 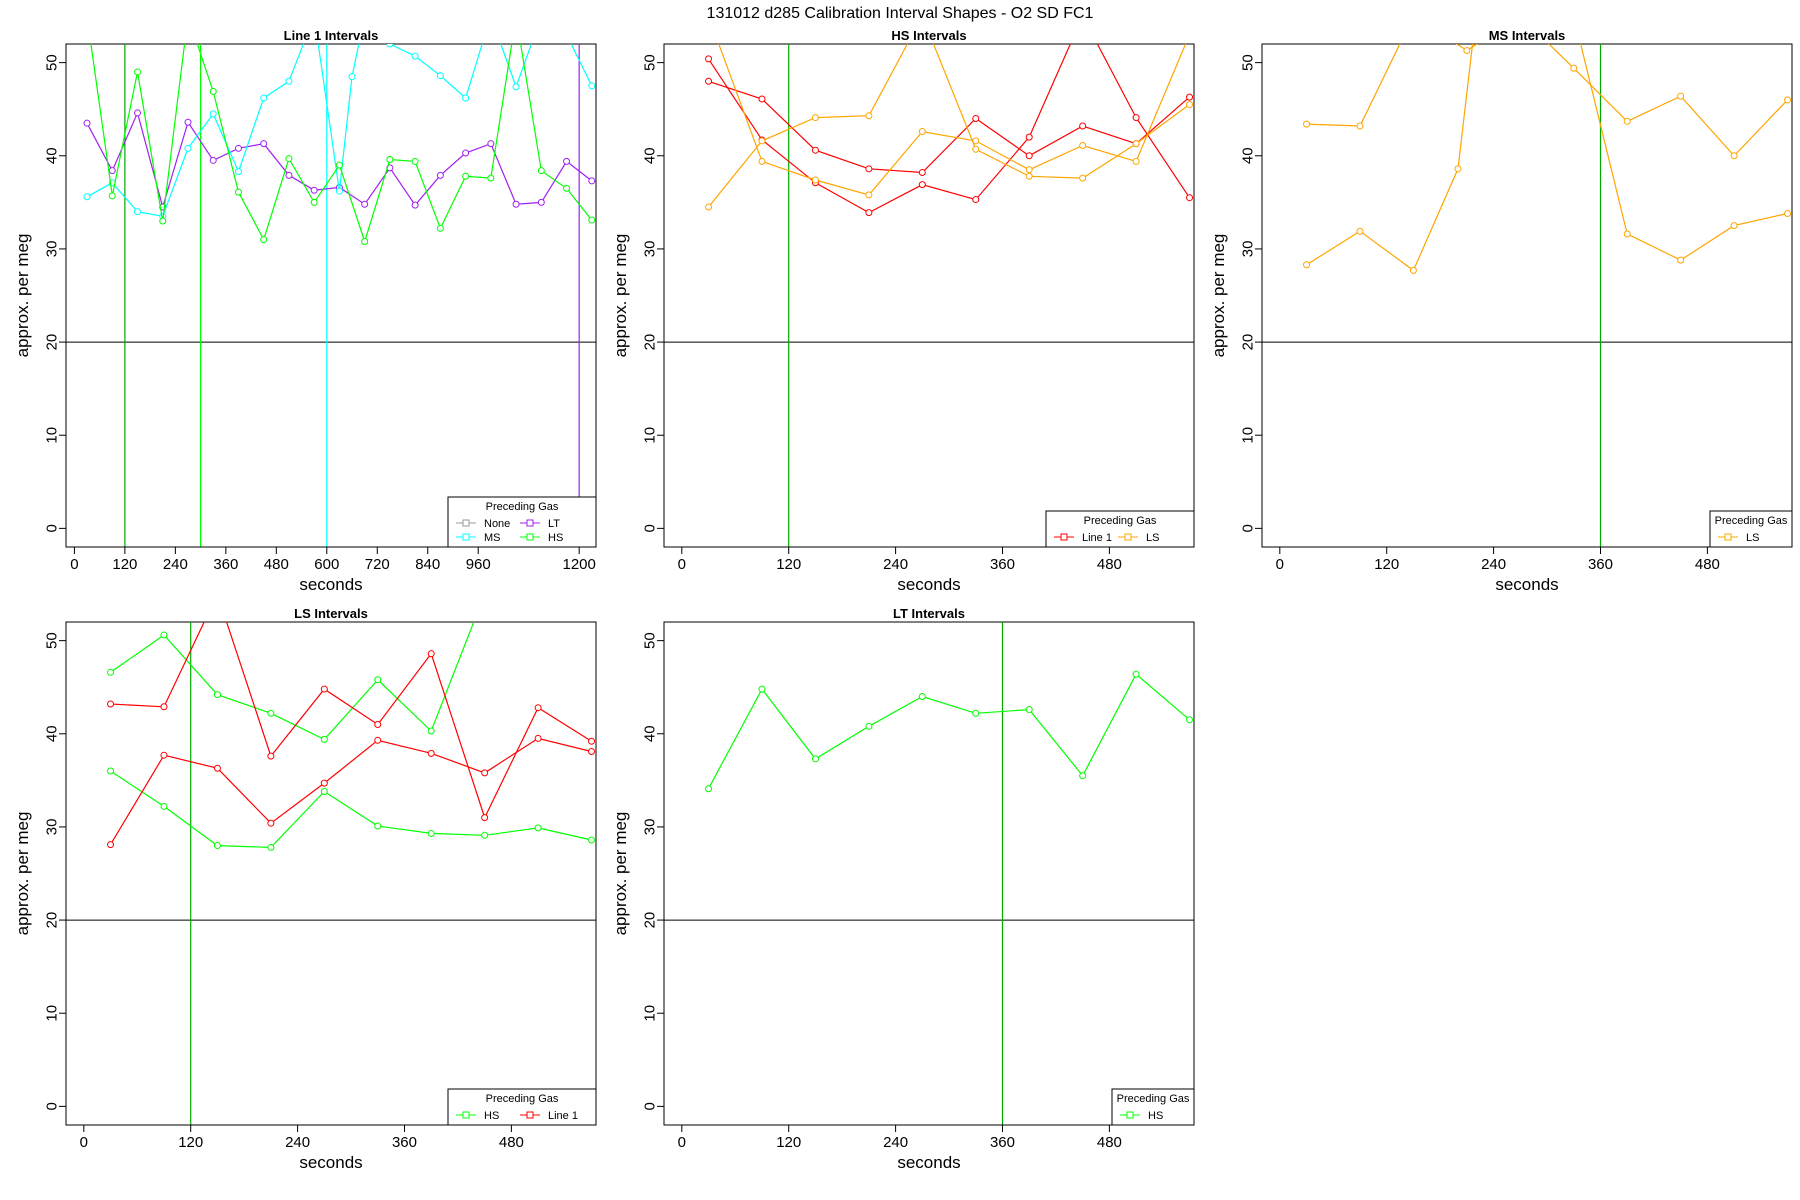 What do you see at coordinates (1248, 249) in the screenshot?
I see `y-tick-label: 30` at bounding box center [1248, 249].